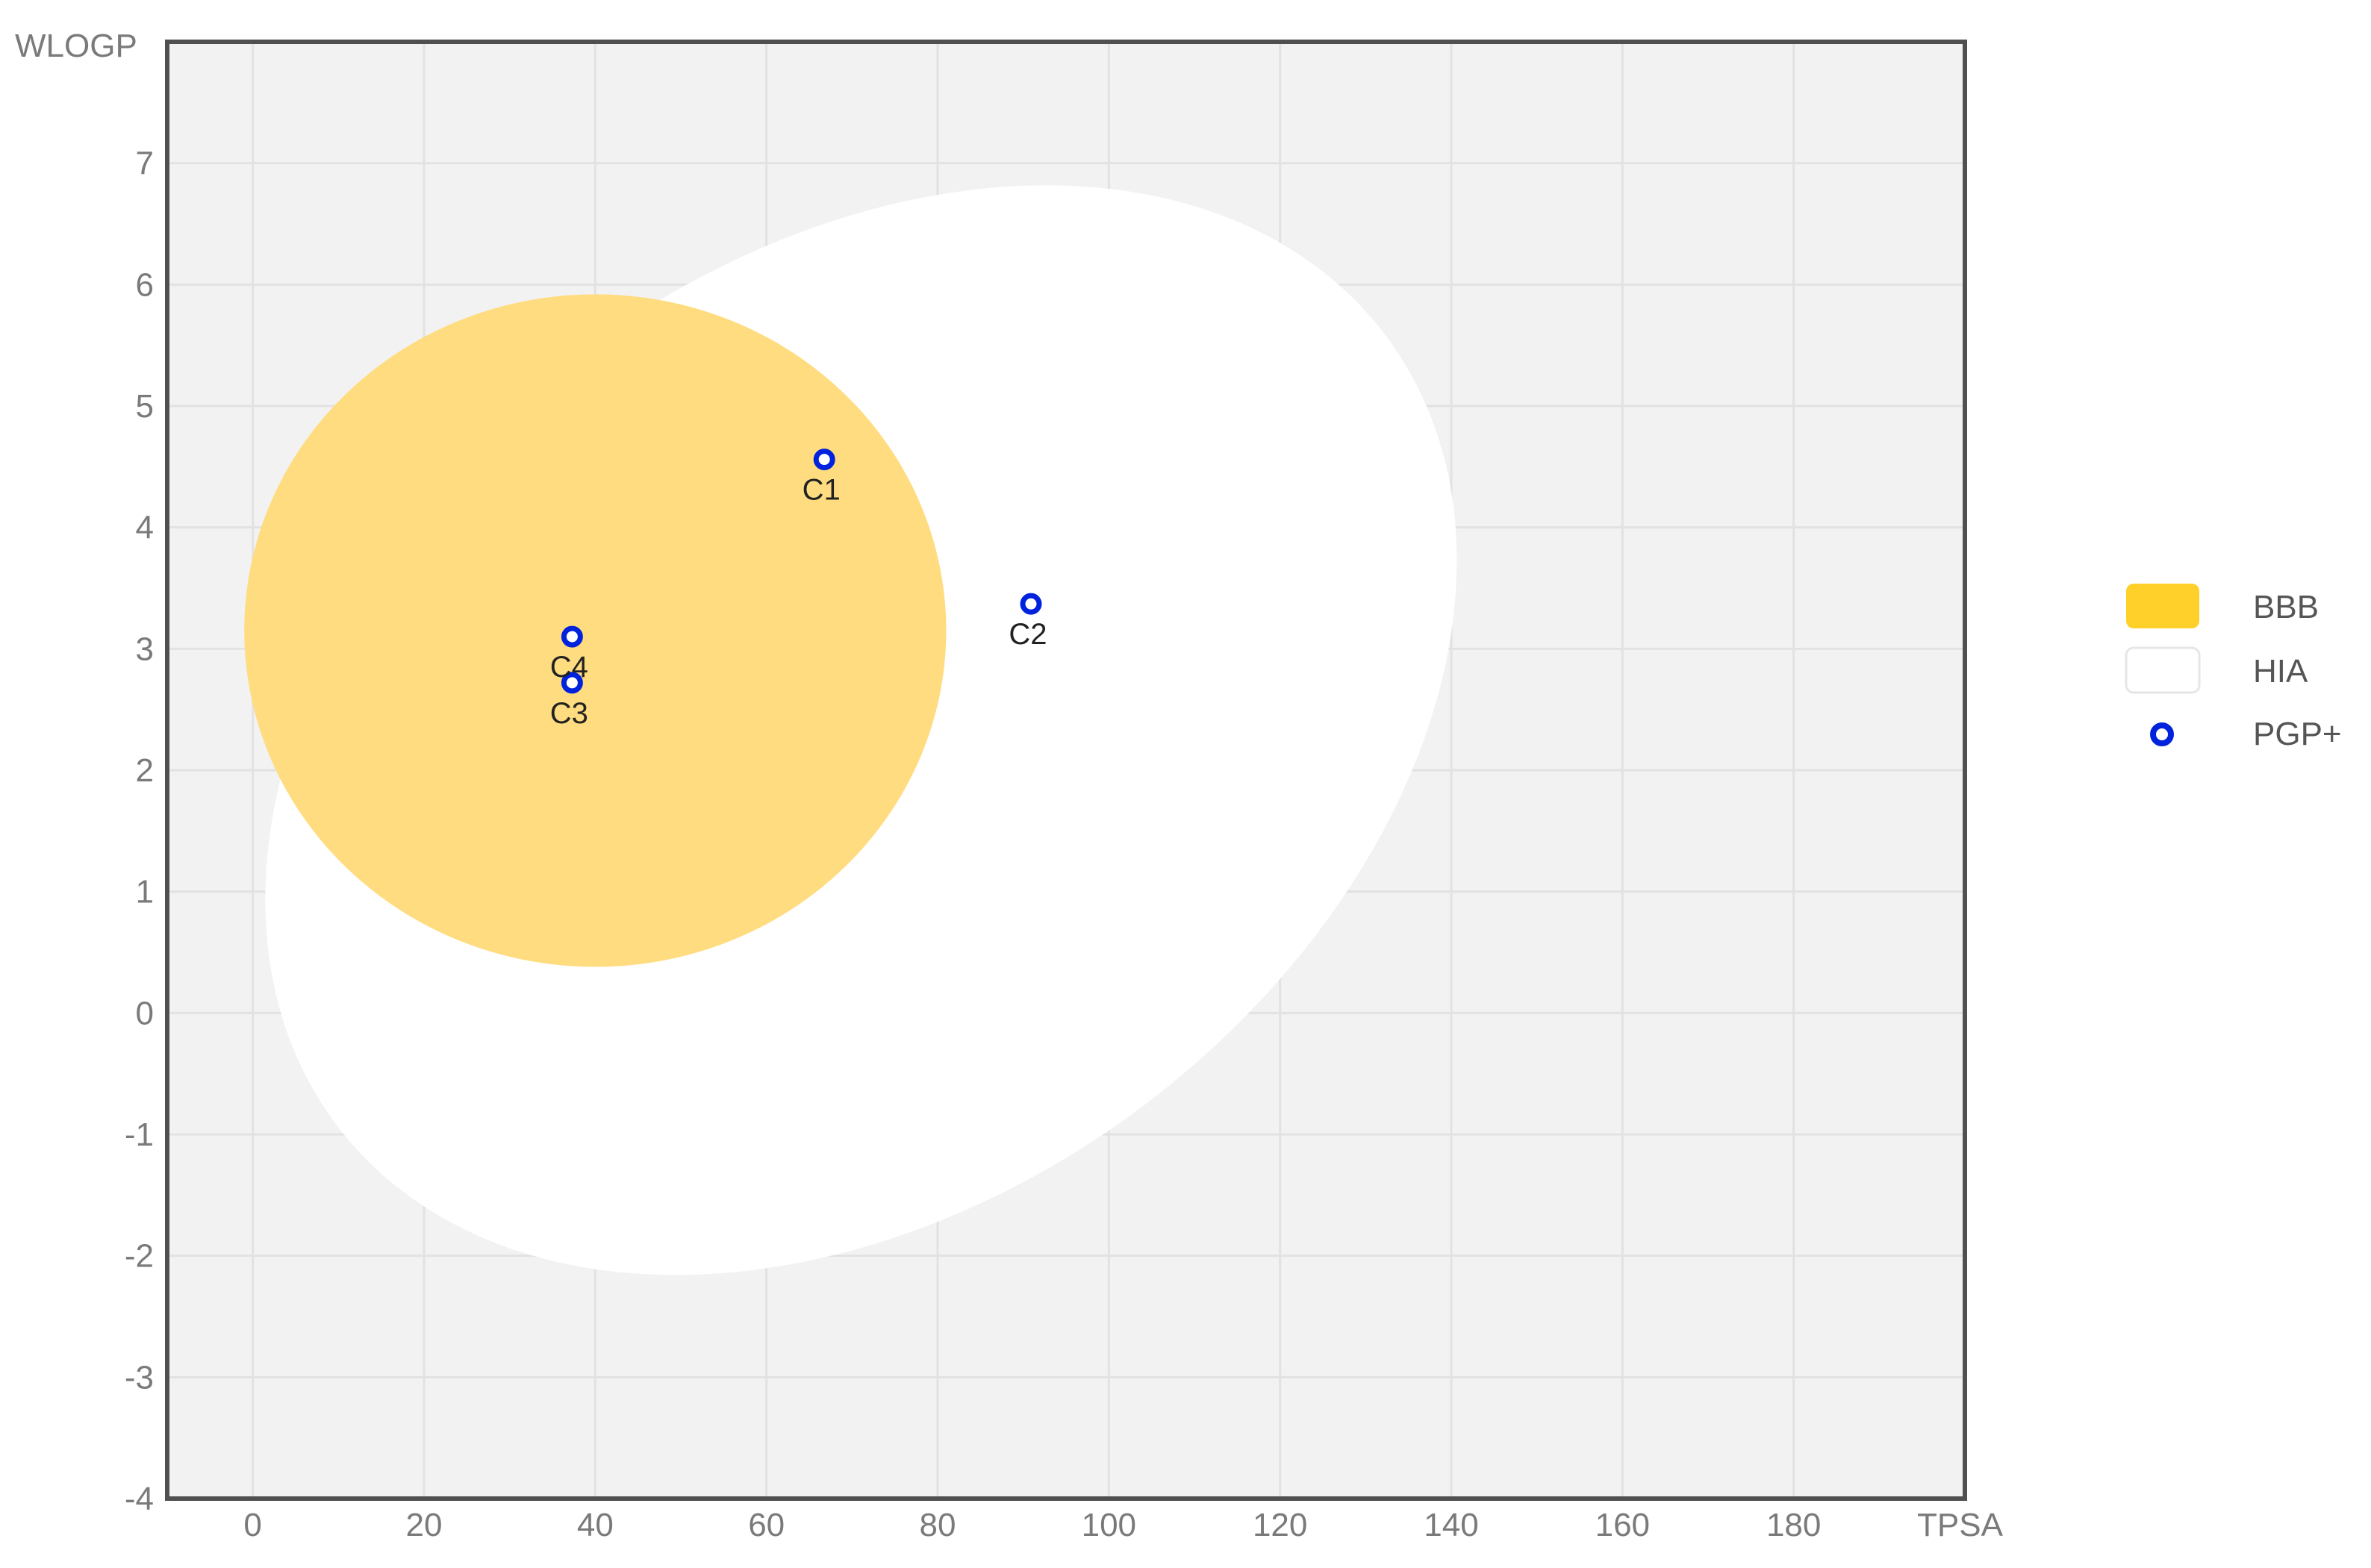 The width and height of the screenshot is (2371, 1568). I want to click on y-tick-label: -2, so click(139, 1256).